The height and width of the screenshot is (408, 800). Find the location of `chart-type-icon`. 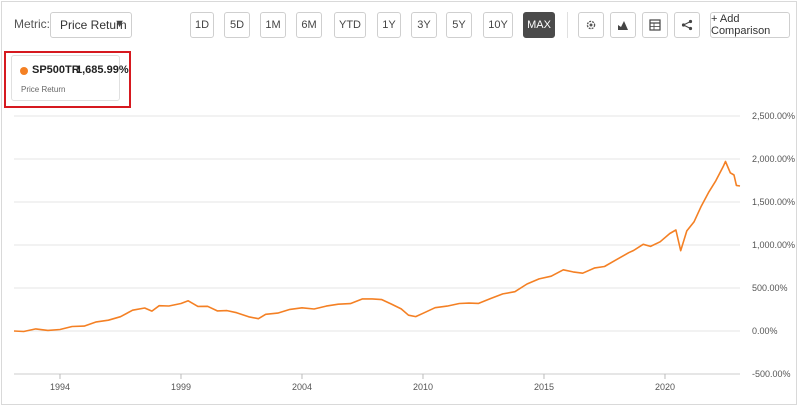

chart-type-icon is located at coordinates (623, 25).